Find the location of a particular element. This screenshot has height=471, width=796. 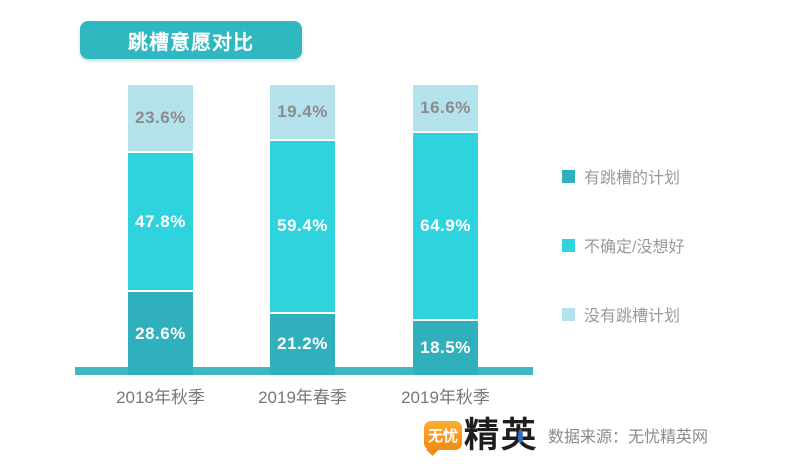

bar-segment: 18.5% is located at coordinates (445, 348).